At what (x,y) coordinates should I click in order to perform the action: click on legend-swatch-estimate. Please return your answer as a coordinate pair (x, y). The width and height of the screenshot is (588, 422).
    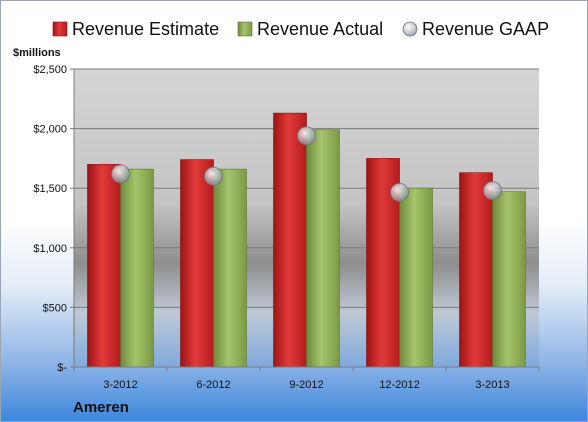
    Looking at the image, I should click on (60, 29).